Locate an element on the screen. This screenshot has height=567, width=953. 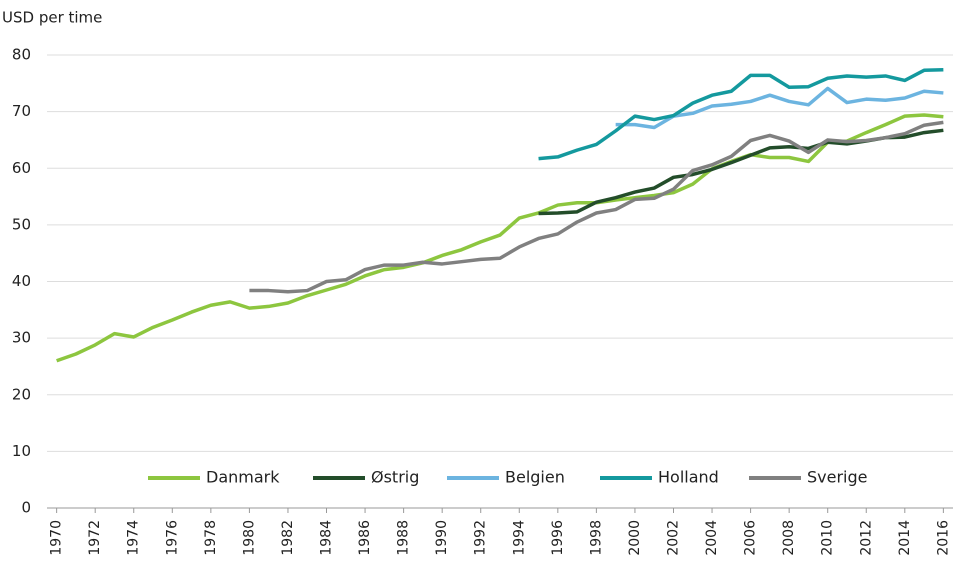
x-tick-label: 1992 is located at coordinates (481, 538).